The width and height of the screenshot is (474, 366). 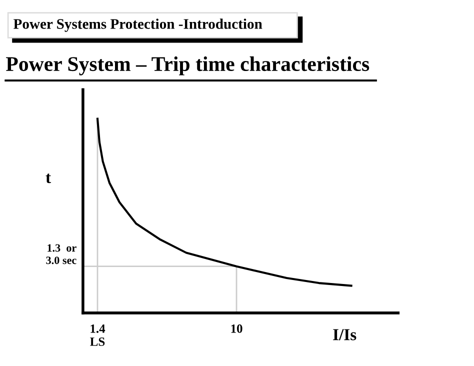 I want to click on ref-line-label: 1.3 or 3.0 sec, so click(x=61, y=254).